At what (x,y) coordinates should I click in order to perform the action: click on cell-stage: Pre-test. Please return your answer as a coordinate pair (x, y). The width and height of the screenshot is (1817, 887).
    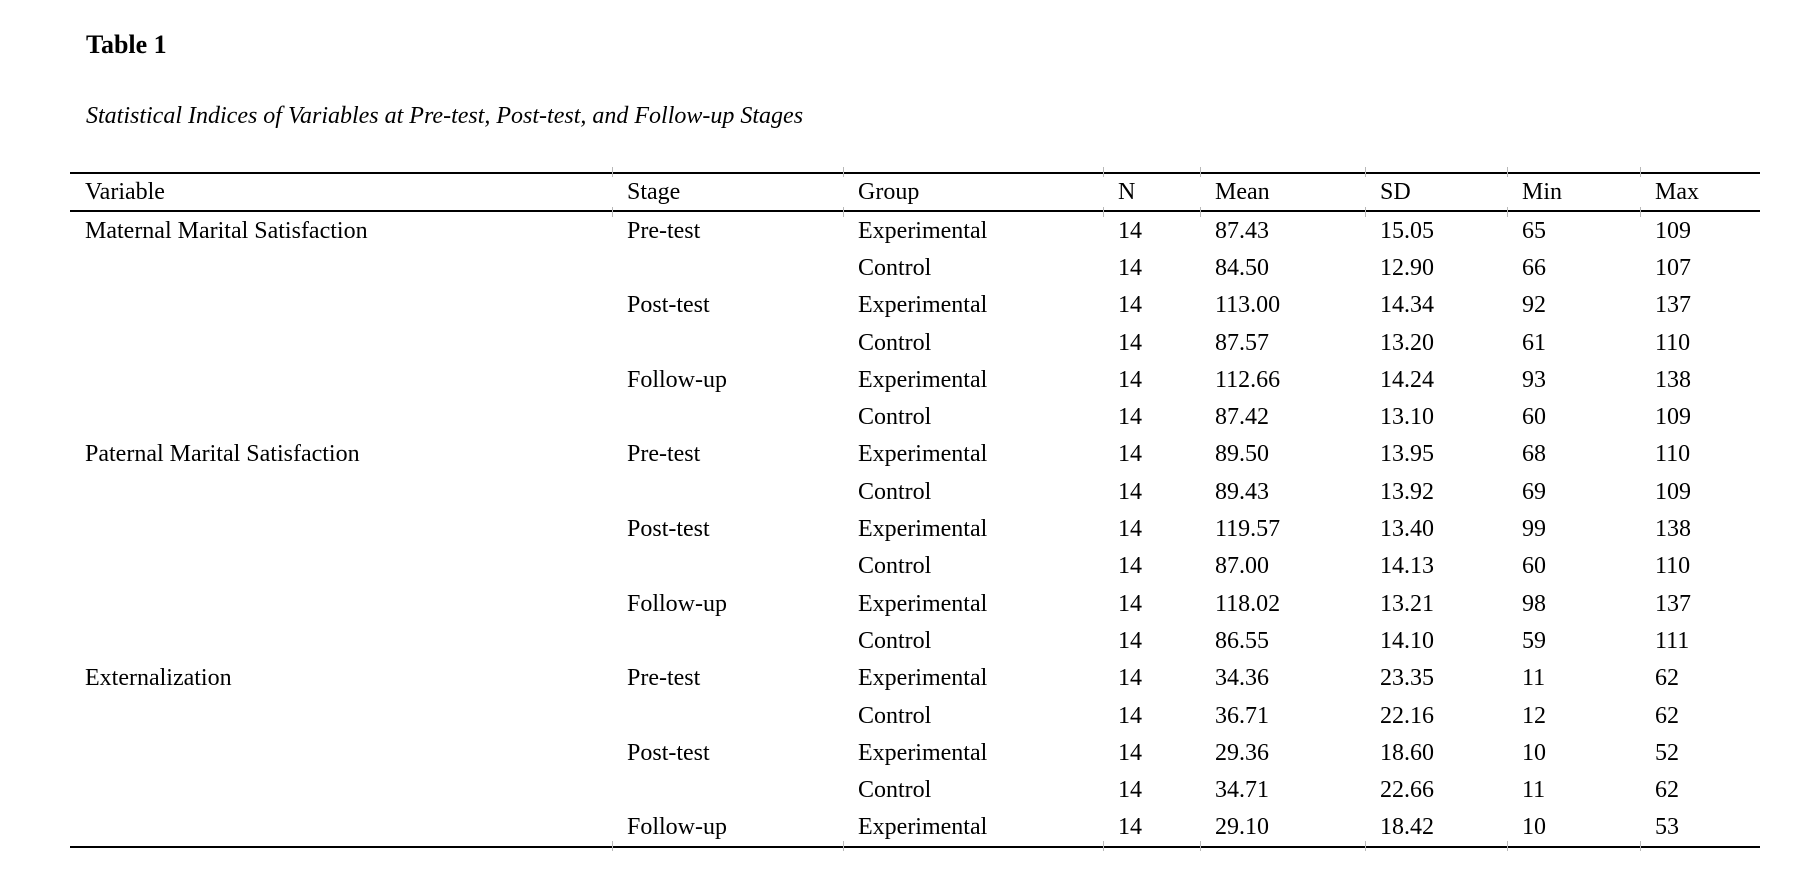
    Looking at the image, I should click on (664, 230).